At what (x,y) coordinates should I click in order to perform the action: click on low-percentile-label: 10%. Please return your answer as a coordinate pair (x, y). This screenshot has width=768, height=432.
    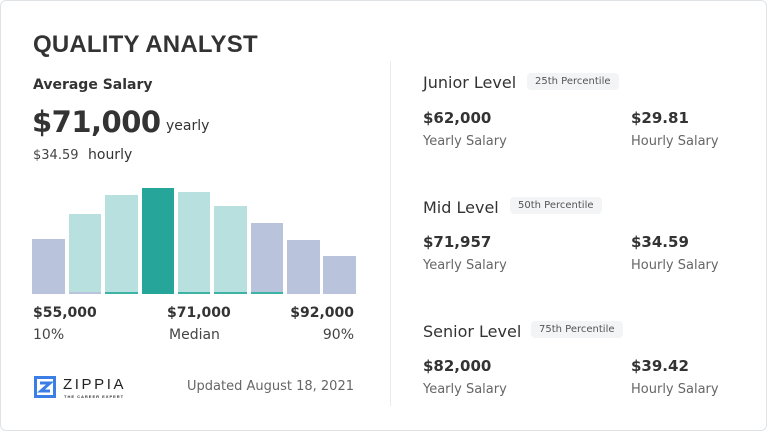
    Looking at the image, I should click on (49, 335).